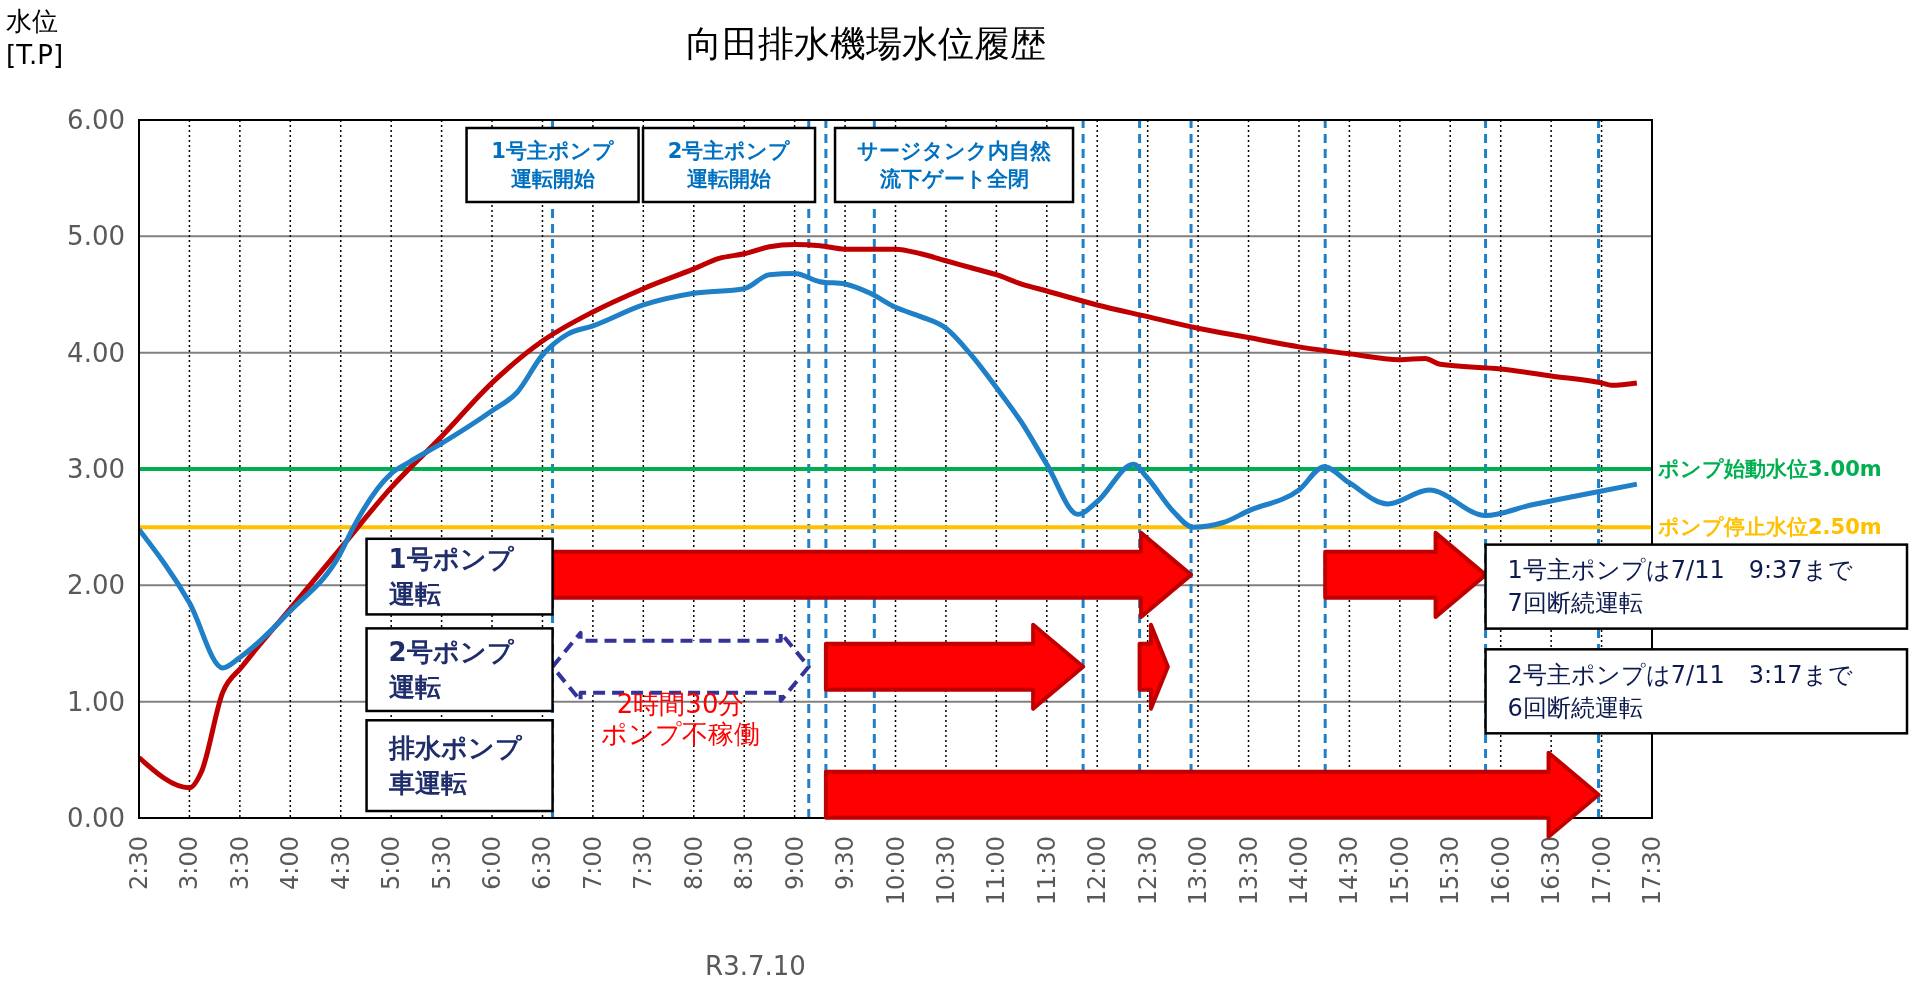 This screenshot has height=989, width=1916. Describe the element at coordinates (794, 863) in the screenshot. I see `x-tick-label: 9:00` at that location.